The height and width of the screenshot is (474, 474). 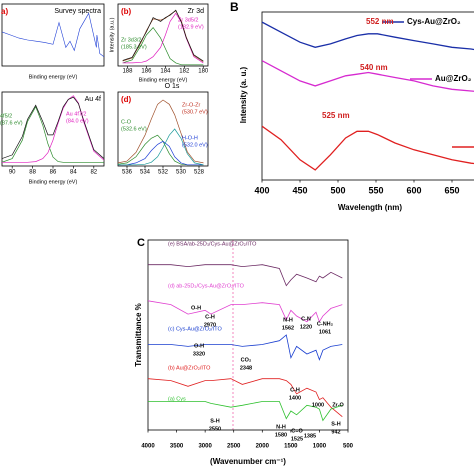 I want to click on annotation: (530.7 eV), so click(x=195, y=112).